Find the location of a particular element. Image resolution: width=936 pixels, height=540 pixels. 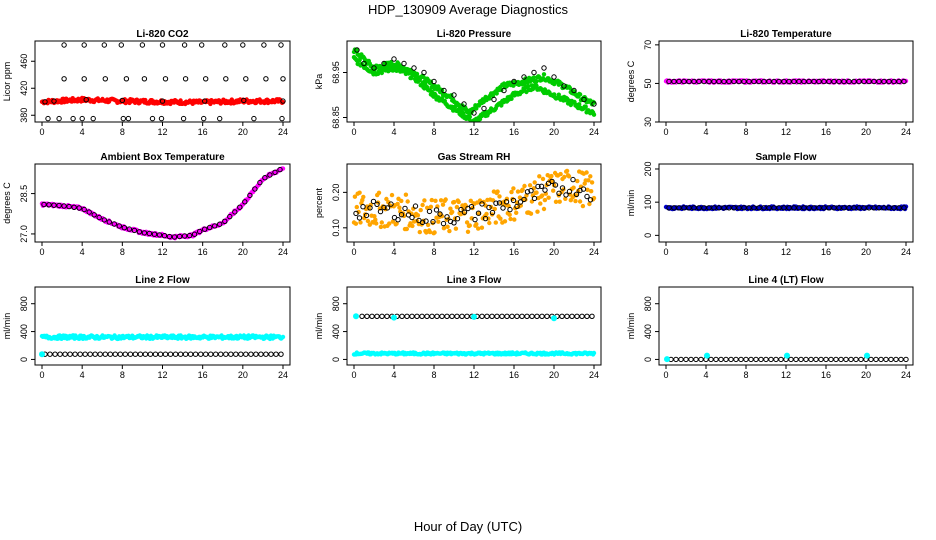

x-tick-label: 16 is located at coordinates (826, 252).